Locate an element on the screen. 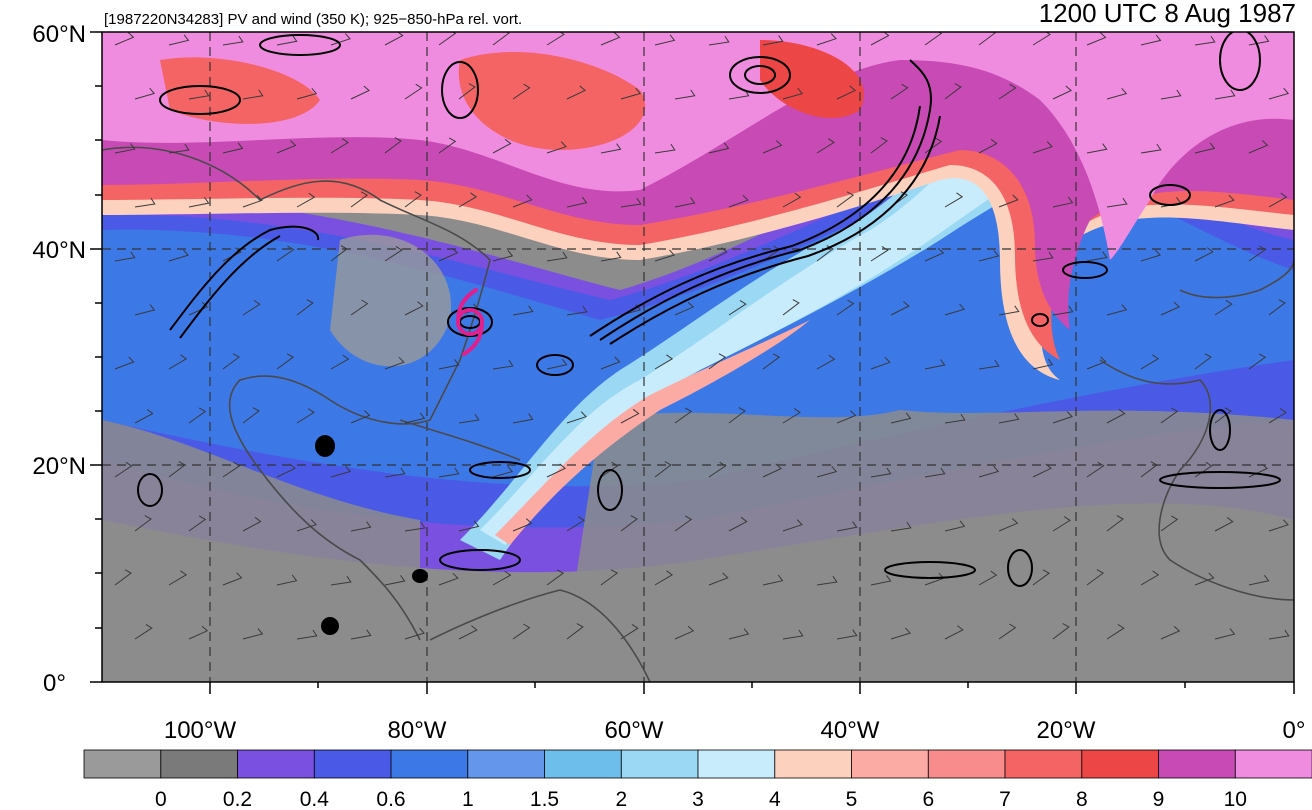 The height and width of the screenshot is (810, 1312). colorbar-tick-label: 5 is located at coordinates (852, 799).